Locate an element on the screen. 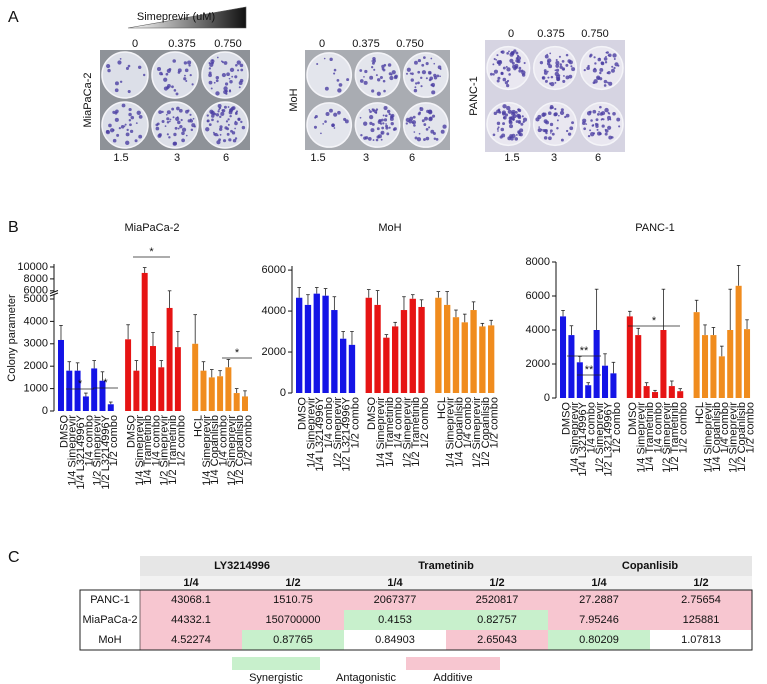 The height and width of the screenshot is (684, 767). x-tick-label: 1/2 combo is located at coordinates (750, 427).